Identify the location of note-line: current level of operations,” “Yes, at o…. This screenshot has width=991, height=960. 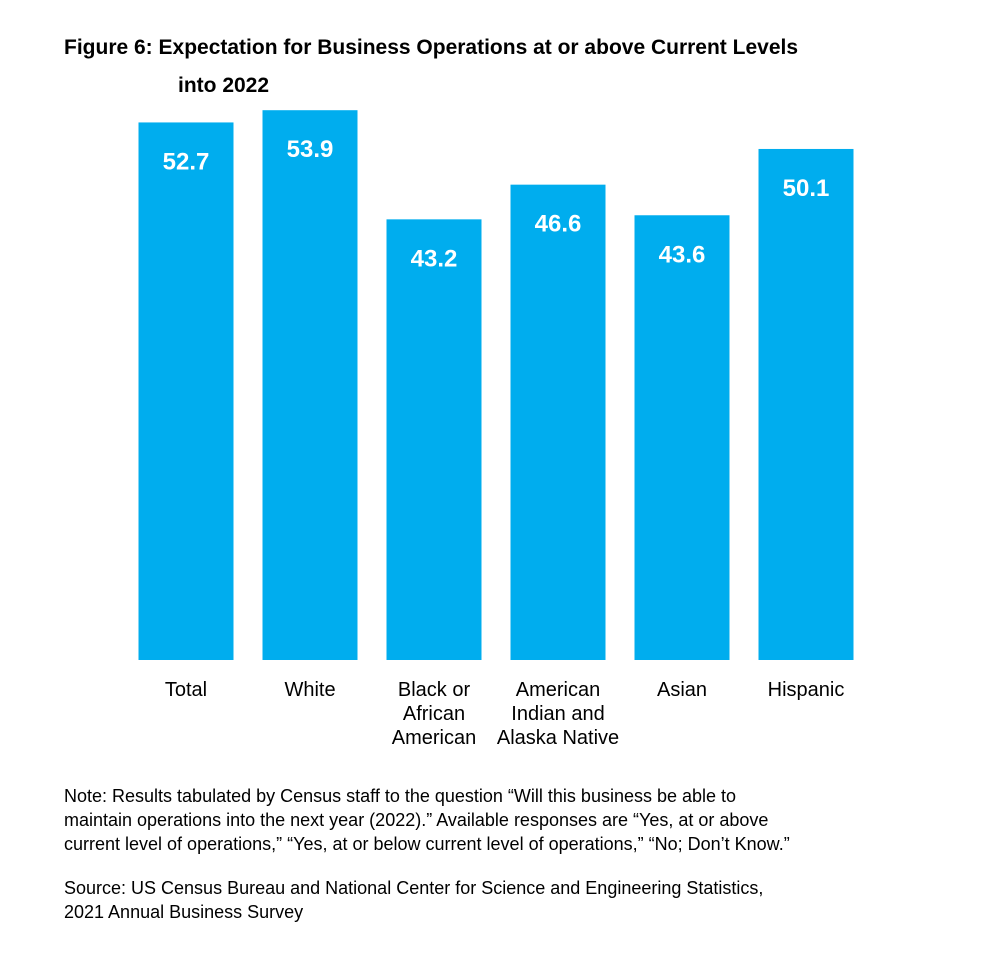
(427, 844).